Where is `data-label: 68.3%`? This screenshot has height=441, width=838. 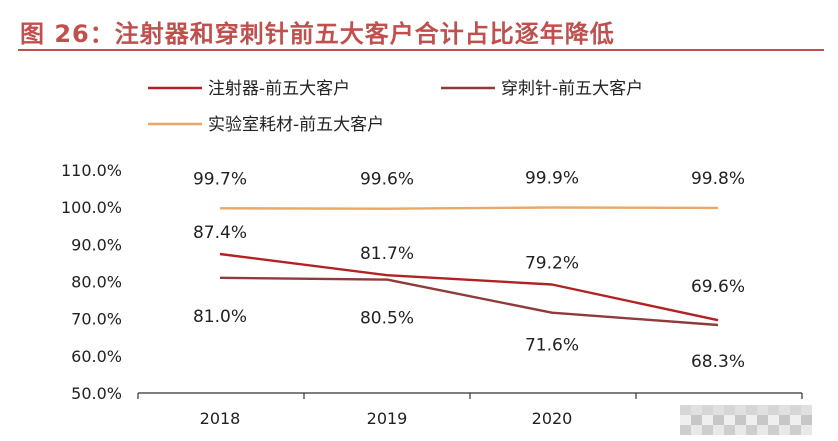
data-label: 68.3% is located at coordinates (718, 362).